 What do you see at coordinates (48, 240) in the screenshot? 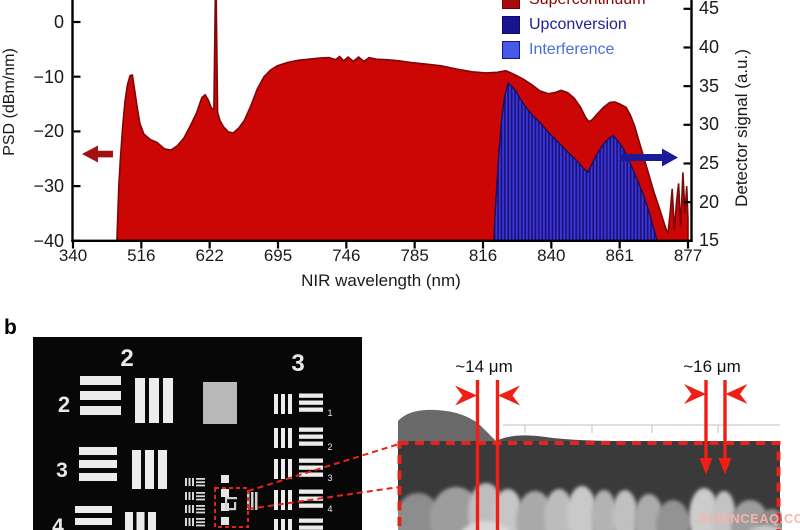
I see `y-left-tick-label: −40` at bounding box center [48, 240].